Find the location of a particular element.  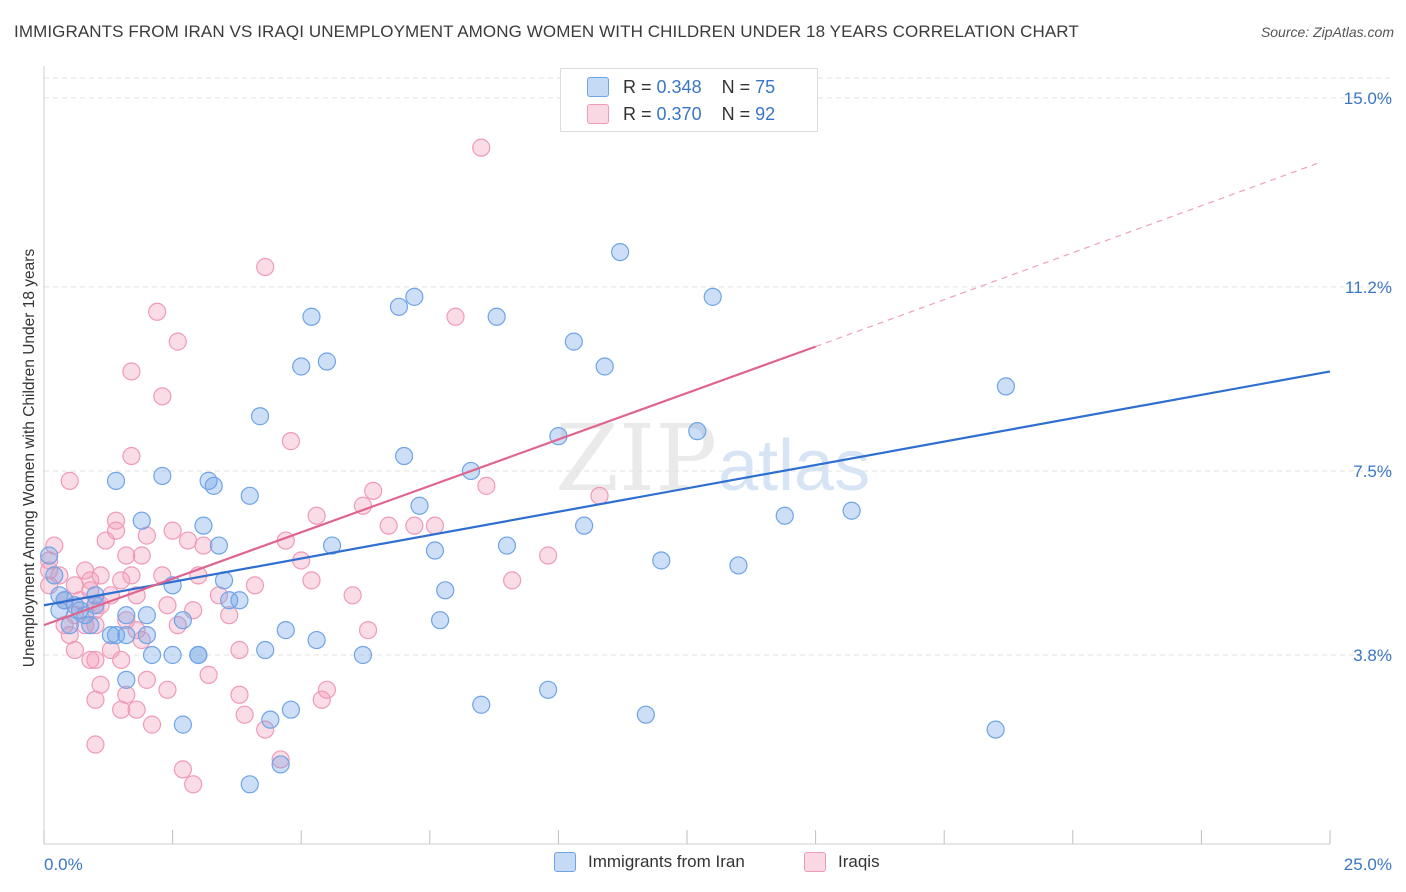

legend-r-value-iraq: 0.370 is located at coordinates (679, 113).